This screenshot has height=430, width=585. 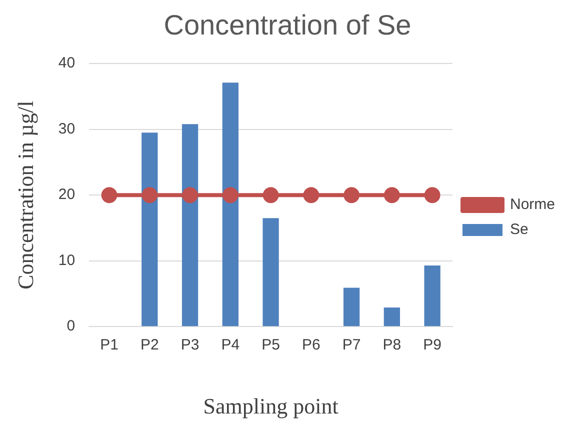 I want to click on y-axis-title: Concentration in µg/l, so click(x=25, y=195).